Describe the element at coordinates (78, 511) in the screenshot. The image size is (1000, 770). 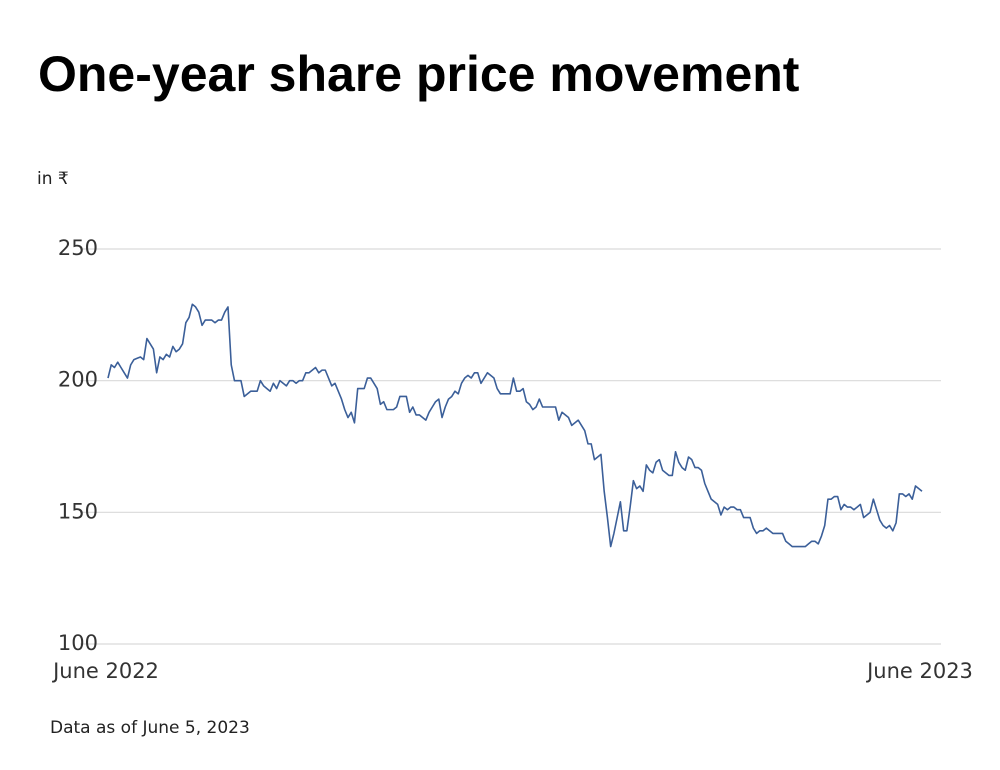
I see `y-tick-label: 150` at that location.